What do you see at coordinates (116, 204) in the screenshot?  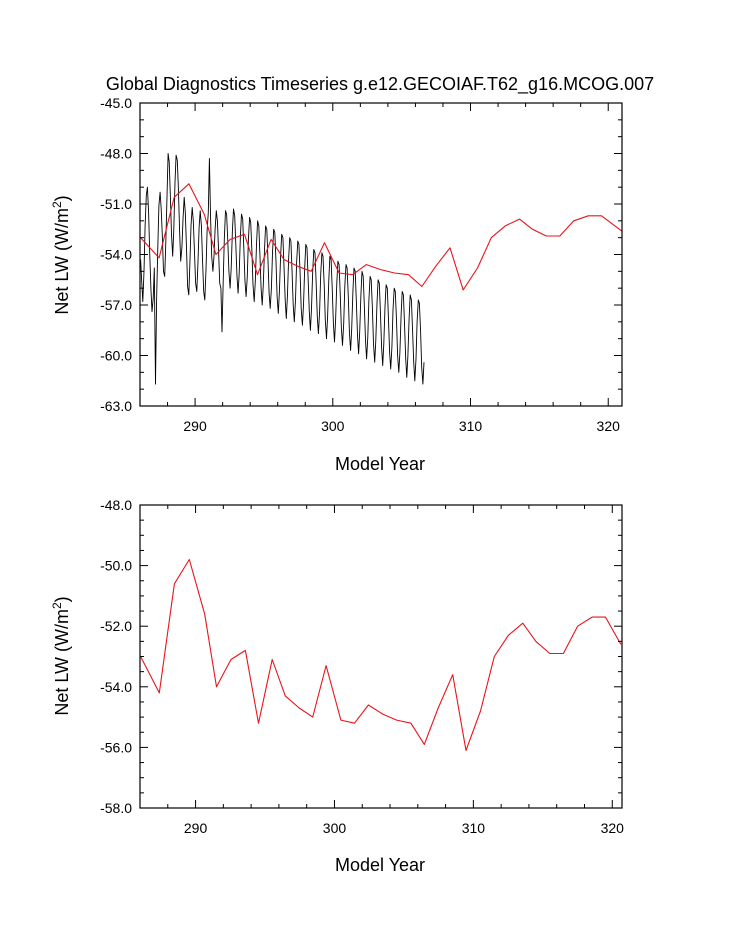 I see `y-tick-label: -51.0` at bounding box center [116, 204].